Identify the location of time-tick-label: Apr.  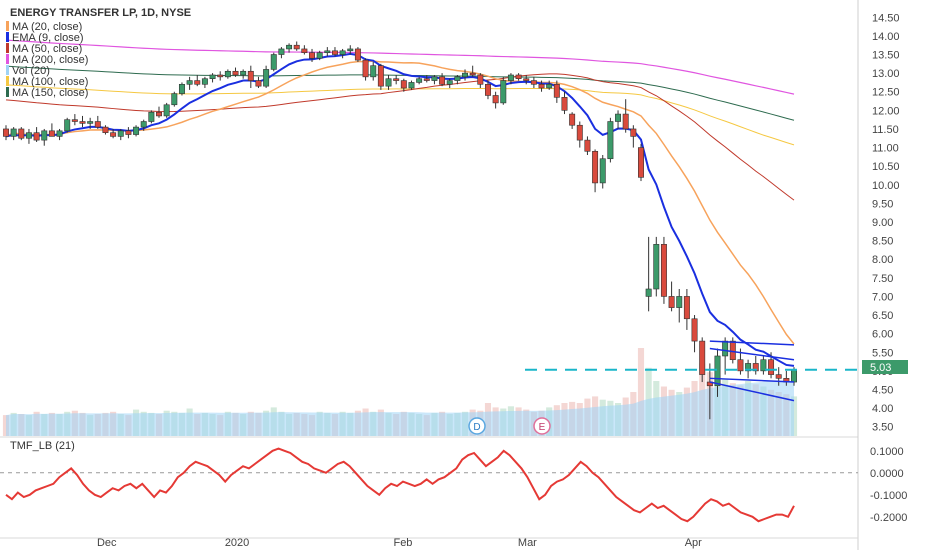
(693, 543).